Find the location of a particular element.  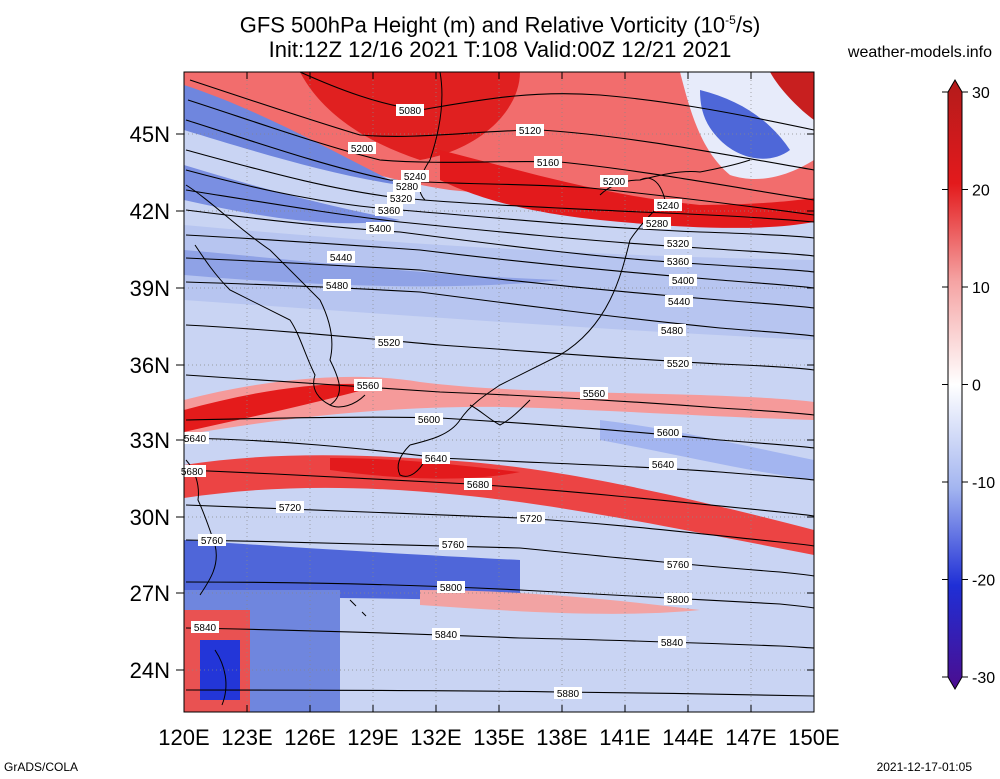

lat-label-27N: 27N is located at coordinates (150, 593).